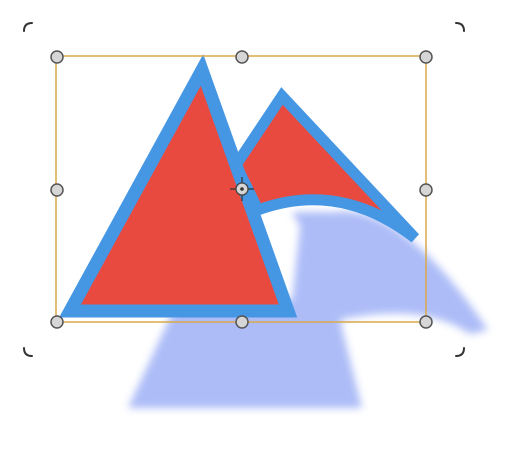  What do you see at coordinates (57, 322) in the screenshot?
I see `resize-handle-bottom-left` at bounding box center [57, 322].